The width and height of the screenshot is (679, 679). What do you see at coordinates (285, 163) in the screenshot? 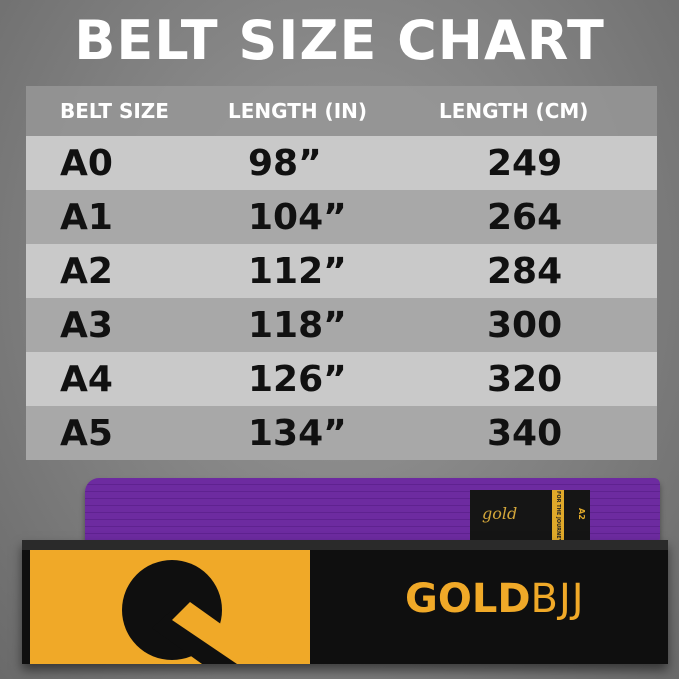
I see `cell-length-in: 98”` at bounding box center [285, 163].